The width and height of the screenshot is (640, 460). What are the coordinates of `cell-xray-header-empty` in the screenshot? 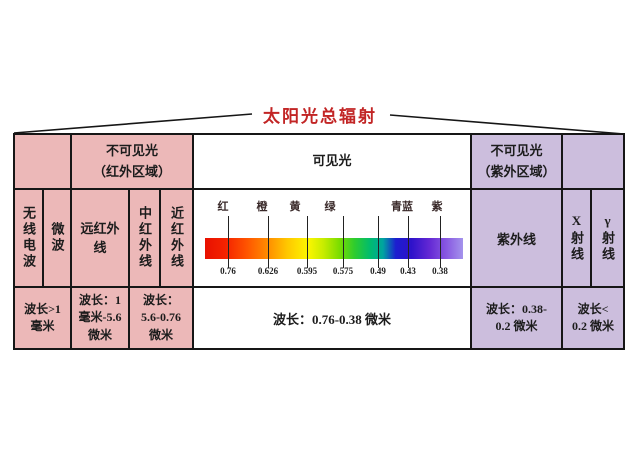 It's located at (593, 162).